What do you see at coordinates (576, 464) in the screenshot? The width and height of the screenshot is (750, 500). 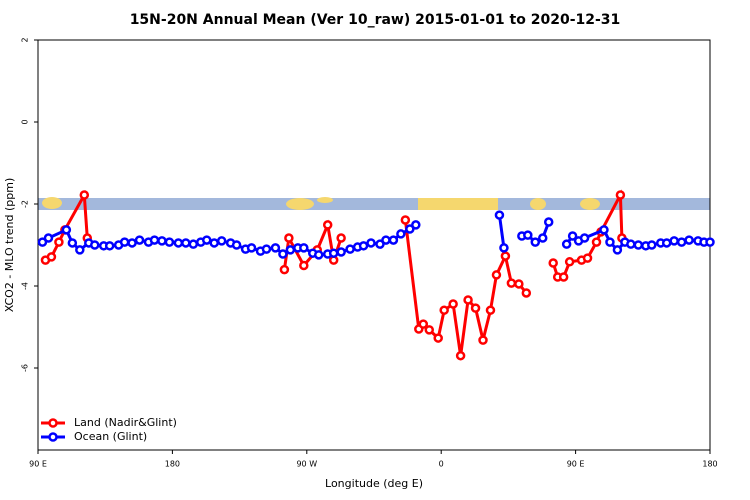 I see `x-tick-label: 90 E` at bounding box center [576, 464].